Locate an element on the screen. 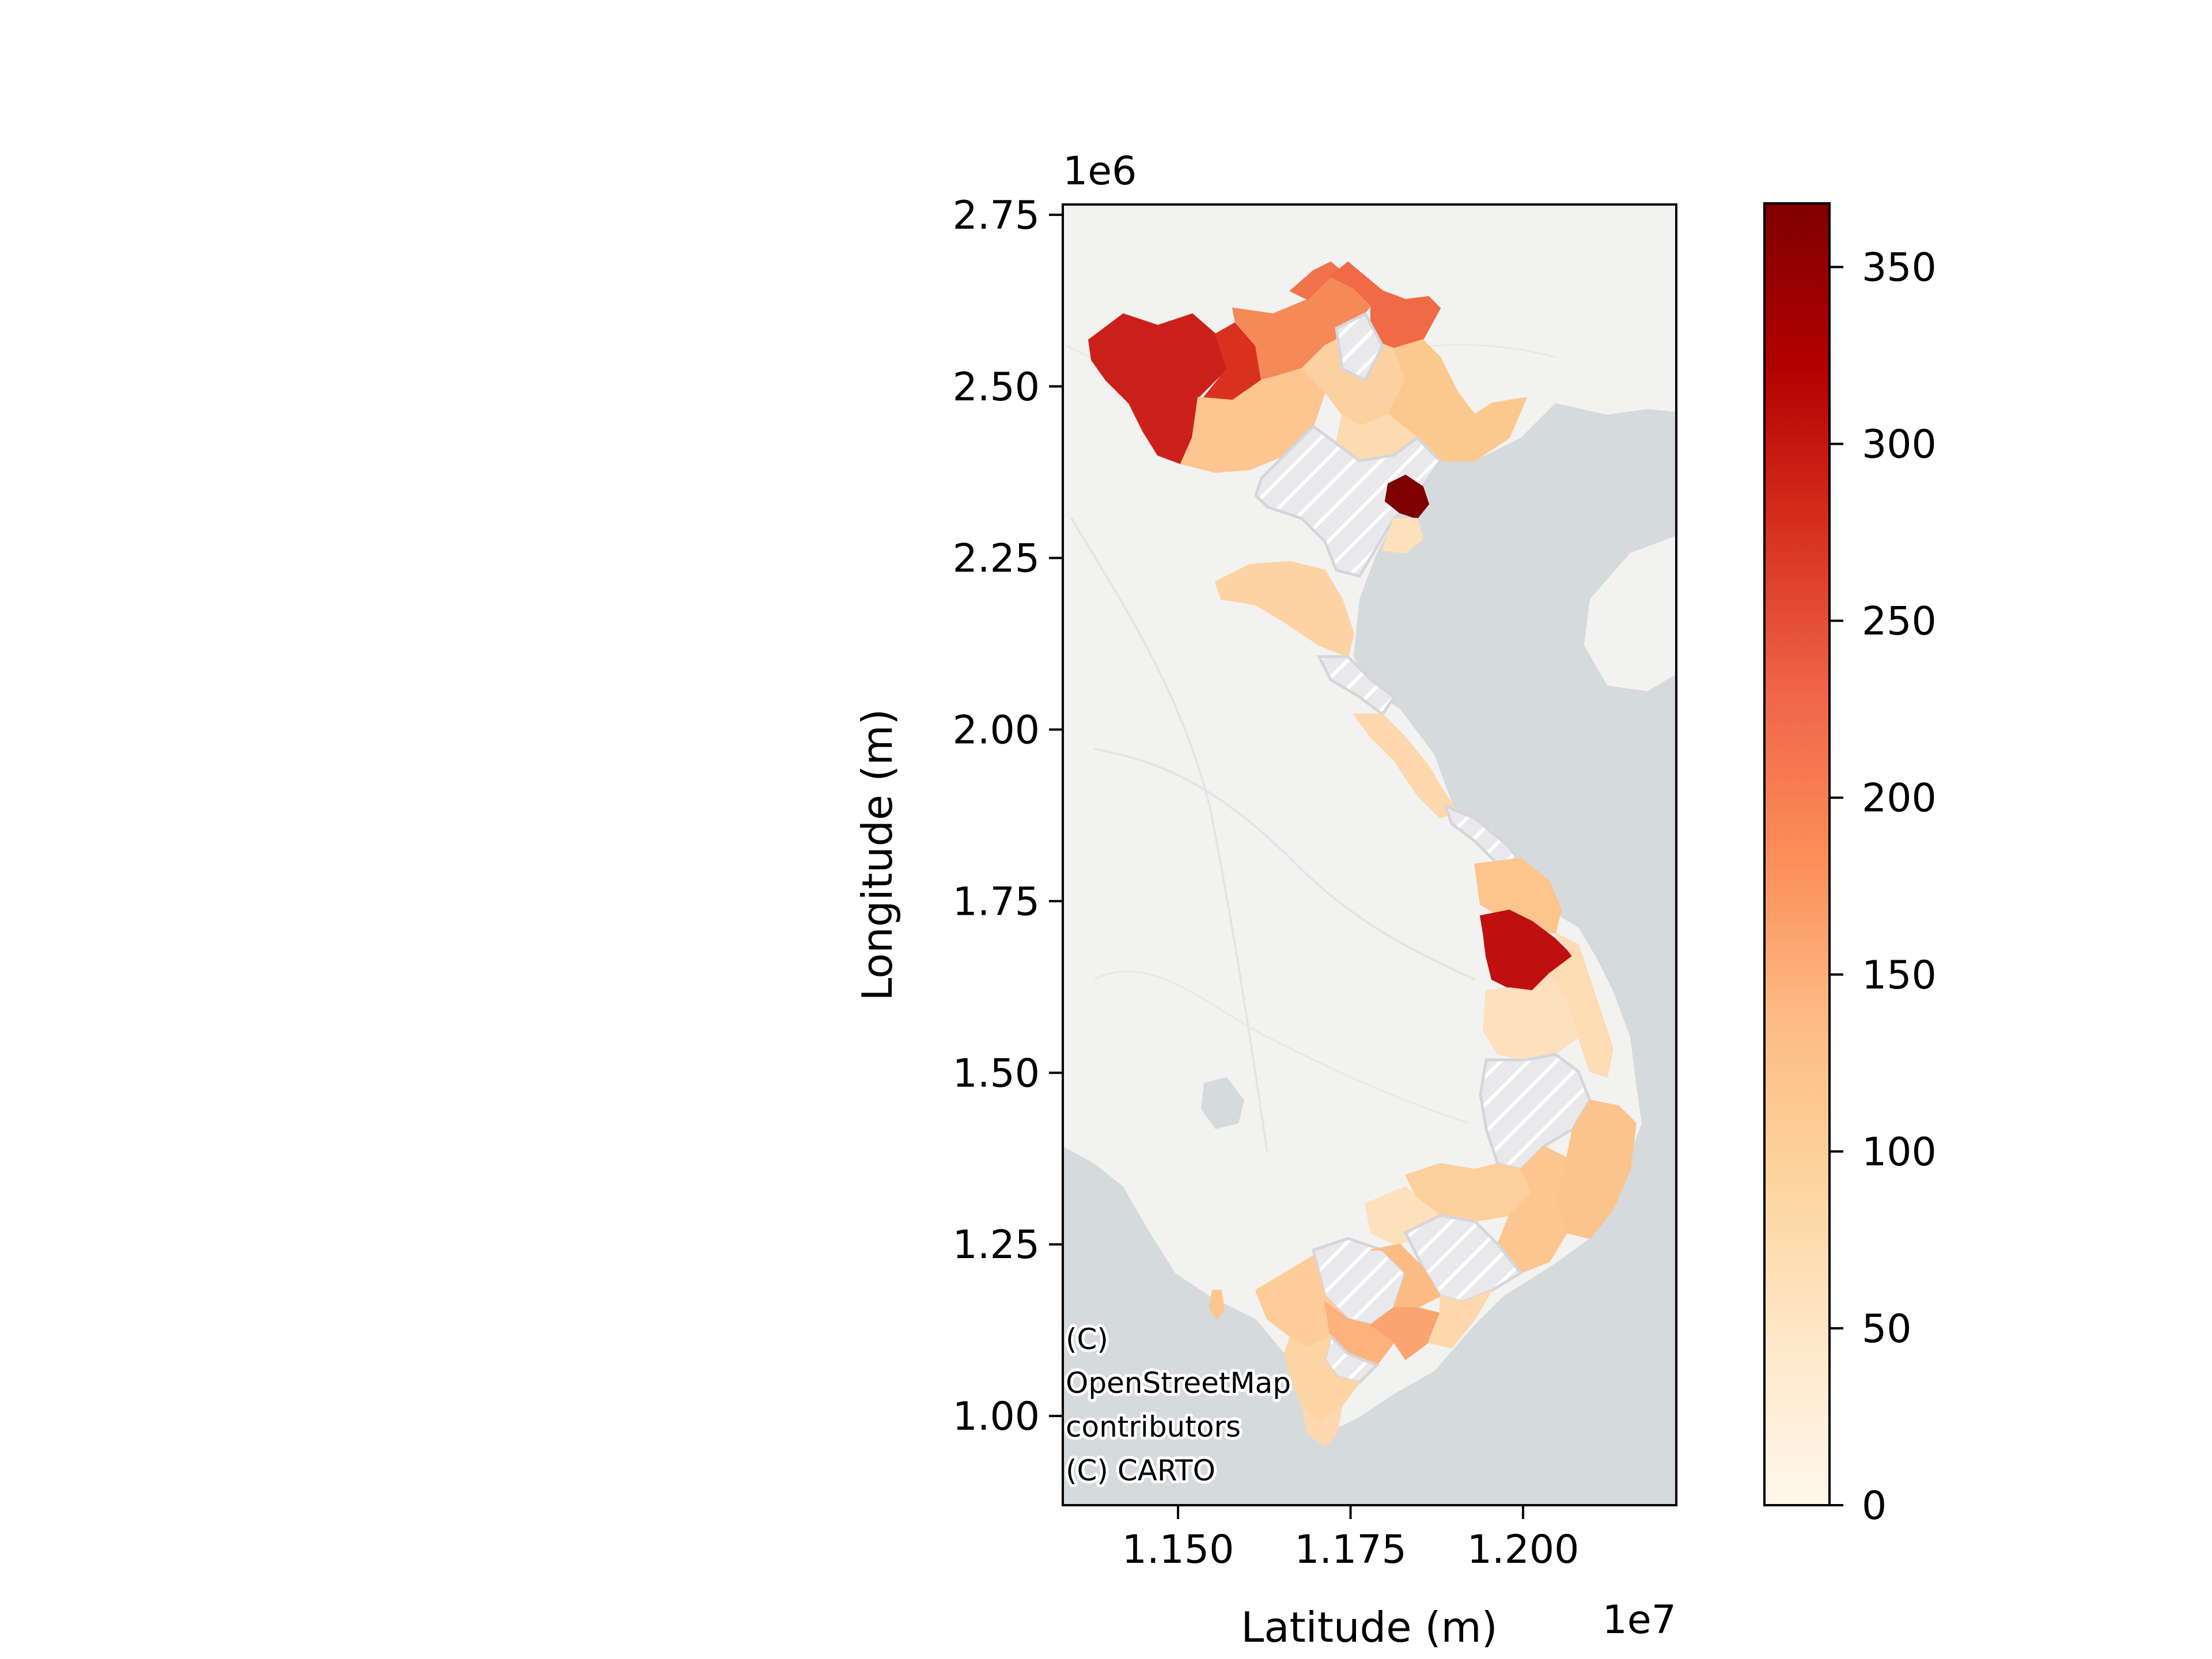 The image size is (2212, 1659). basemap-attribution: (C) OpenStreetMap contributors (C) CARTO is located at coordinates (1178, 1405).